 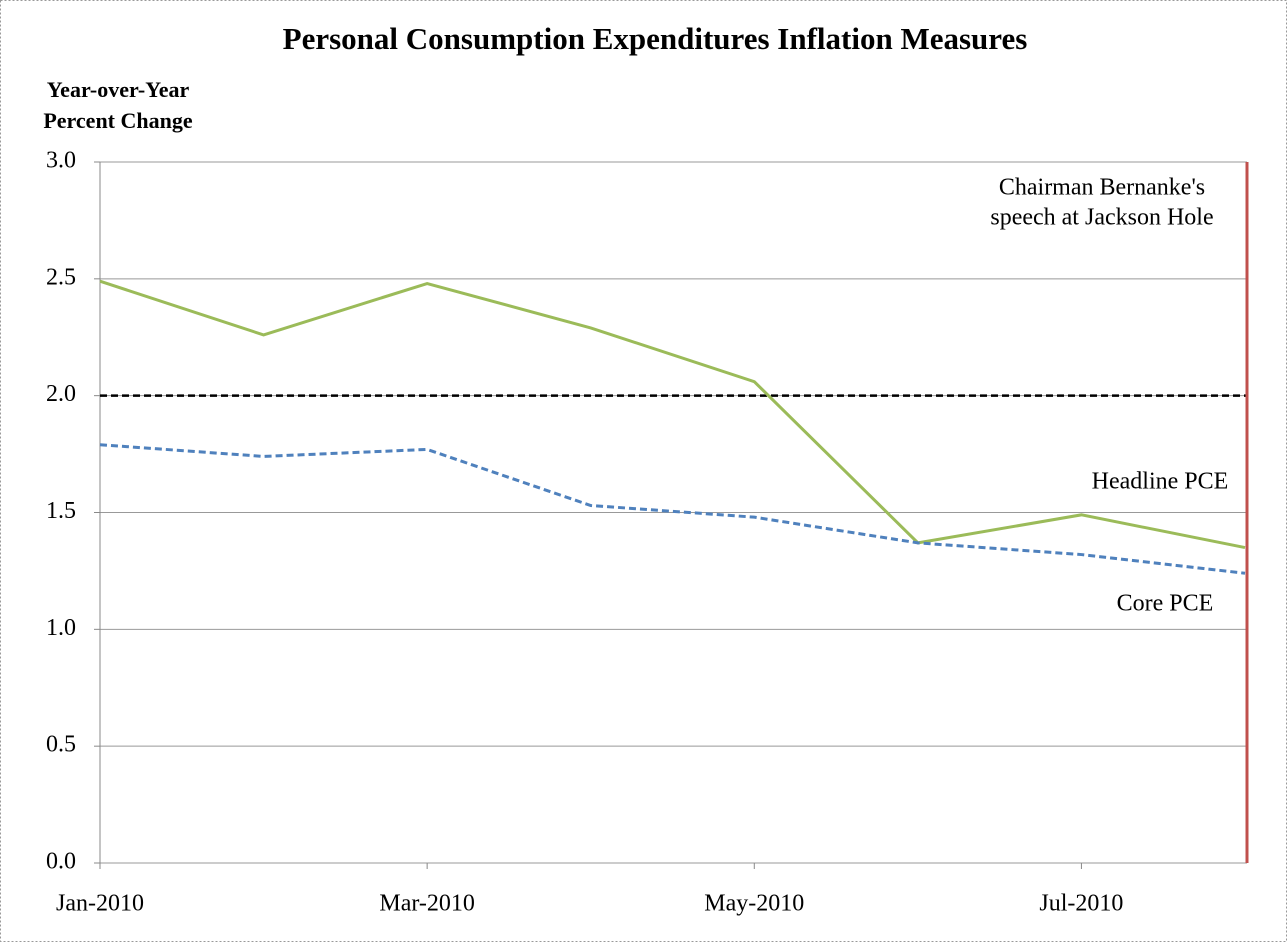 What do you see at coordinates (1102, 188) in the screenshot?
I see `annotation: Chairman Bernanke's` at bounding box center [1102, 188].